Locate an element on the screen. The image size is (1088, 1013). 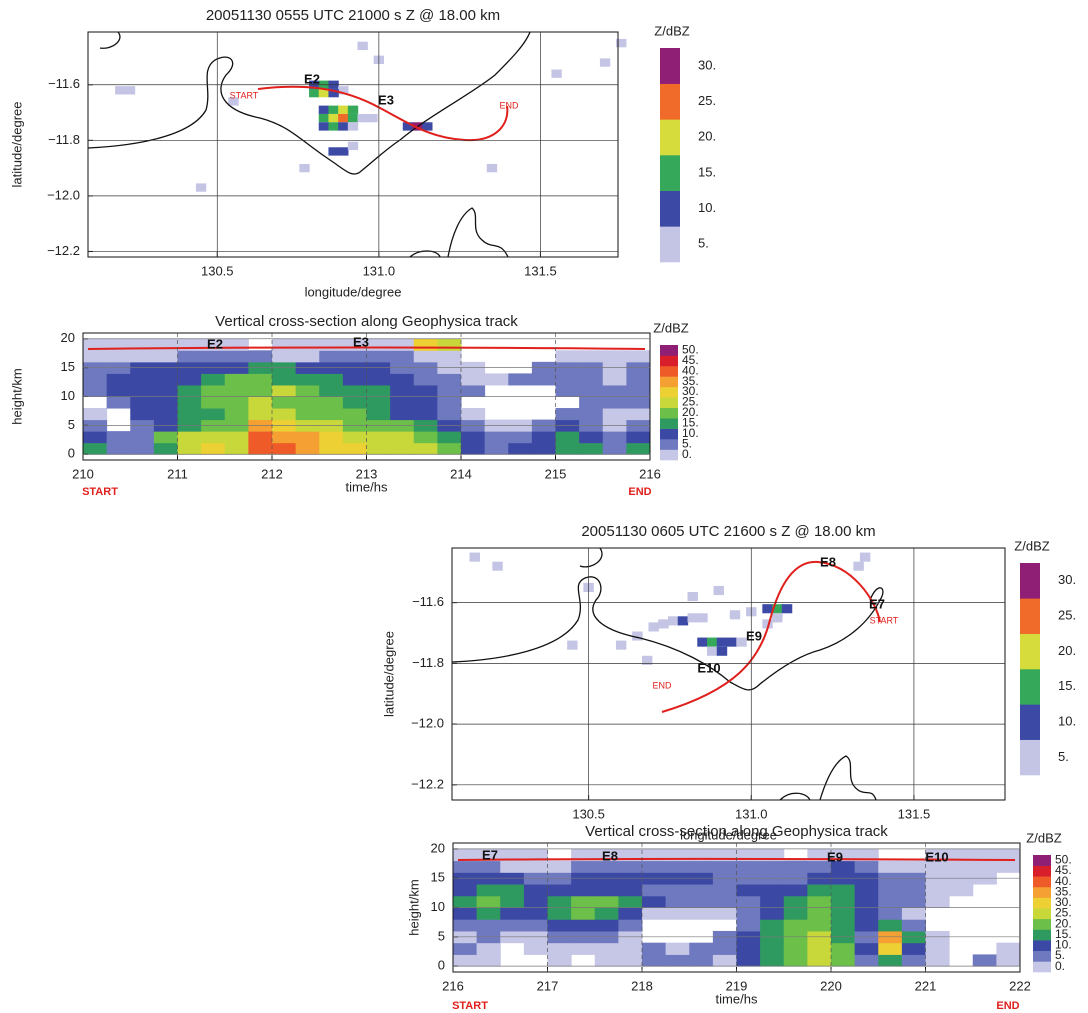
x-tick-label: 131.0 is located at coordinates (379, 270).